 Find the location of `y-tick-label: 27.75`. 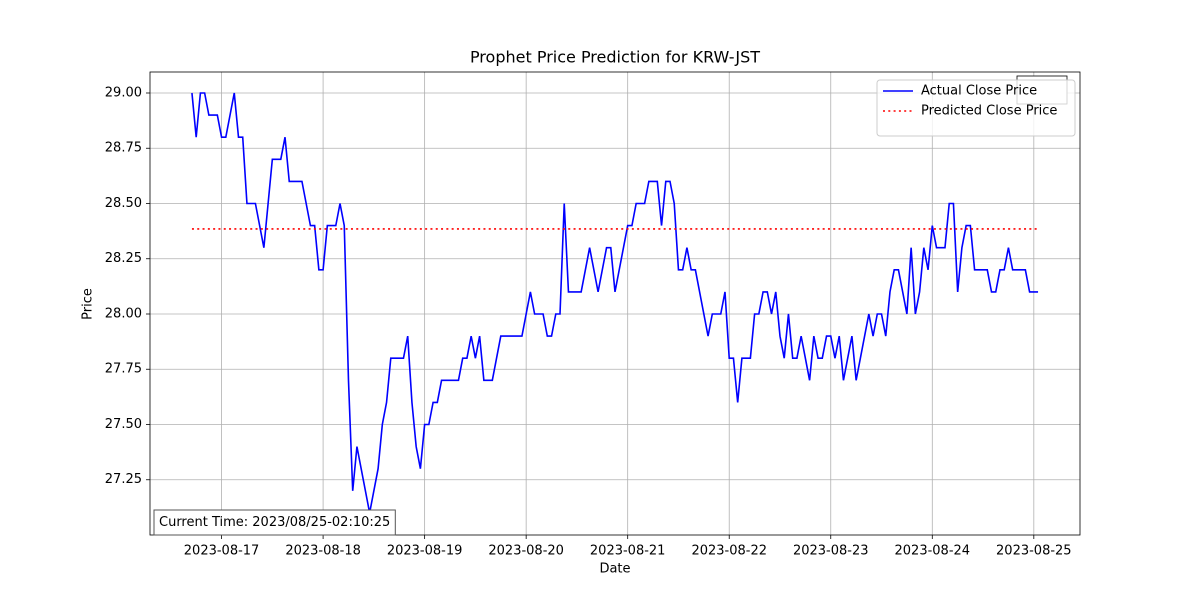

y-tick-label: 27.75 is located at coordinates (123, 369).